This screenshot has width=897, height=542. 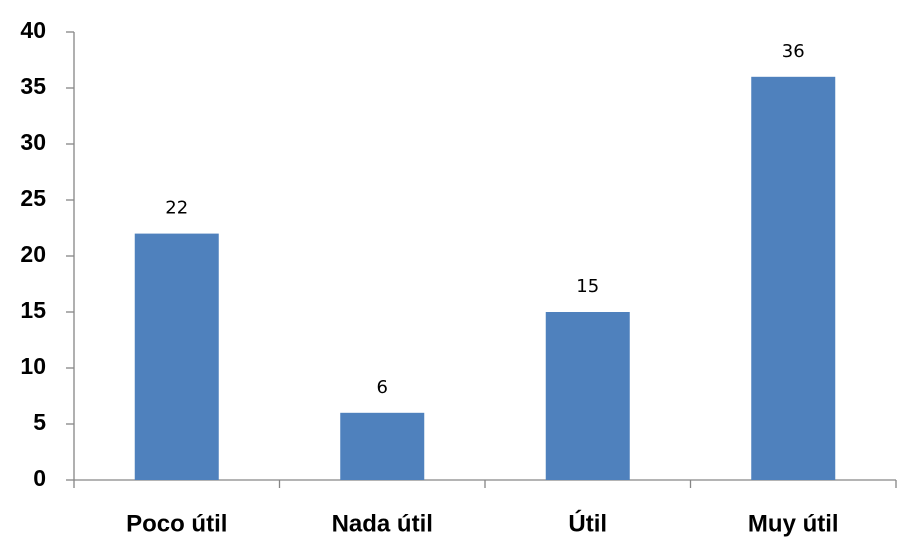 I want to click on x-tick-label: Nada útil, so click(x=382, y=523).